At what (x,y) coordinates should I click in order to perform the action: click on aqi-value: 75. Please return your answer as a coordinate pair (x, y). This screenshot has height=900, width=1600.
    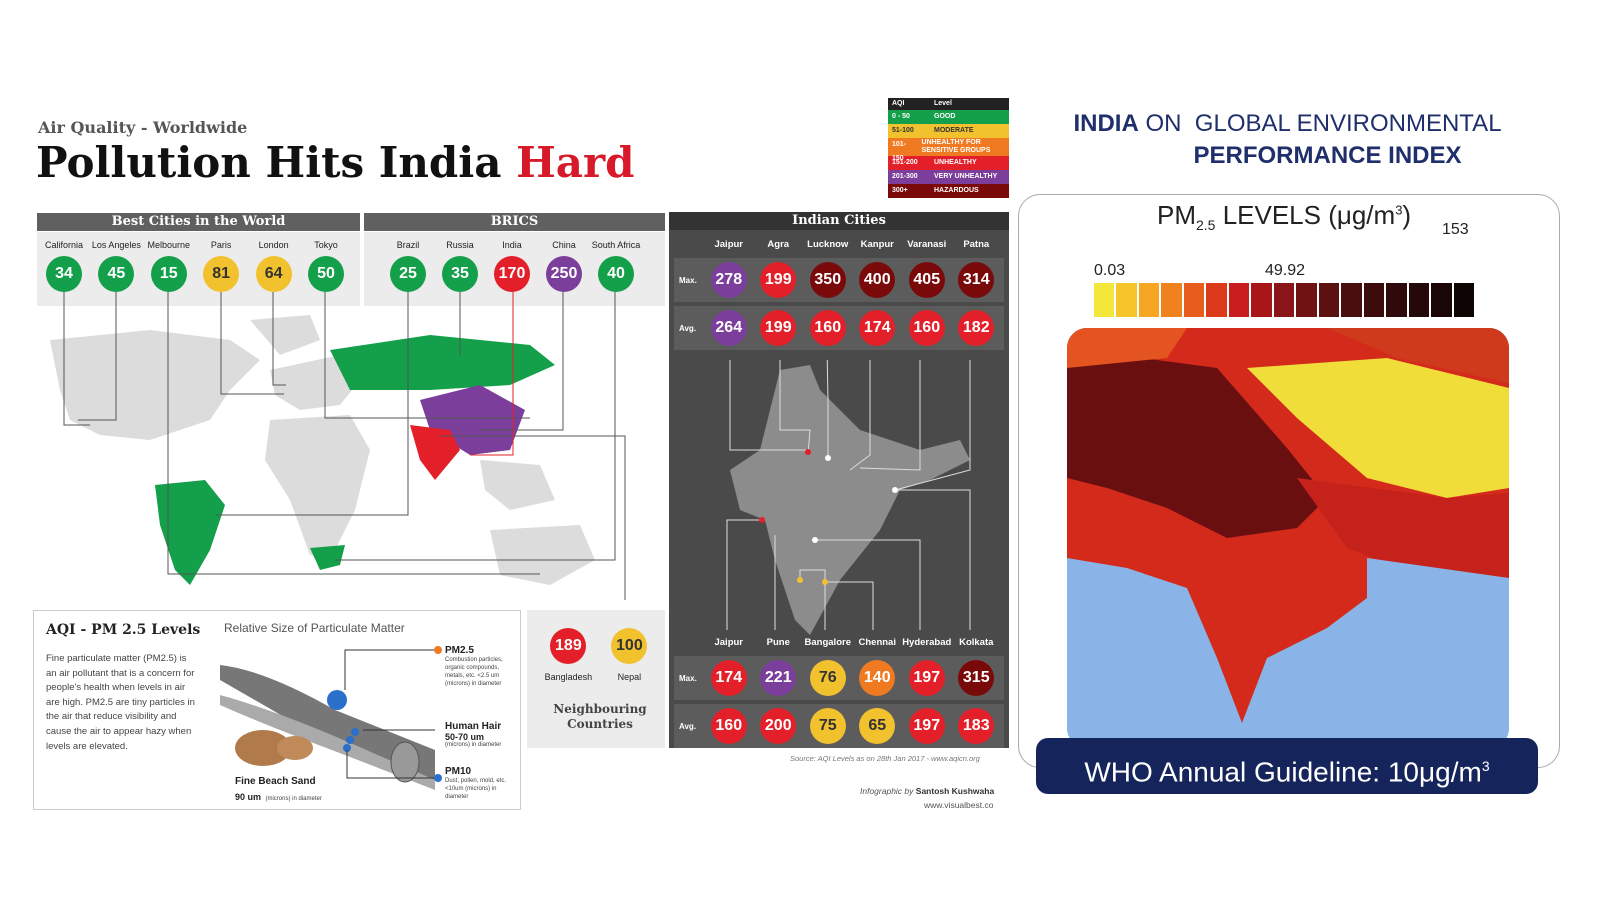
    Looking at the image, I should click on (827, 726).